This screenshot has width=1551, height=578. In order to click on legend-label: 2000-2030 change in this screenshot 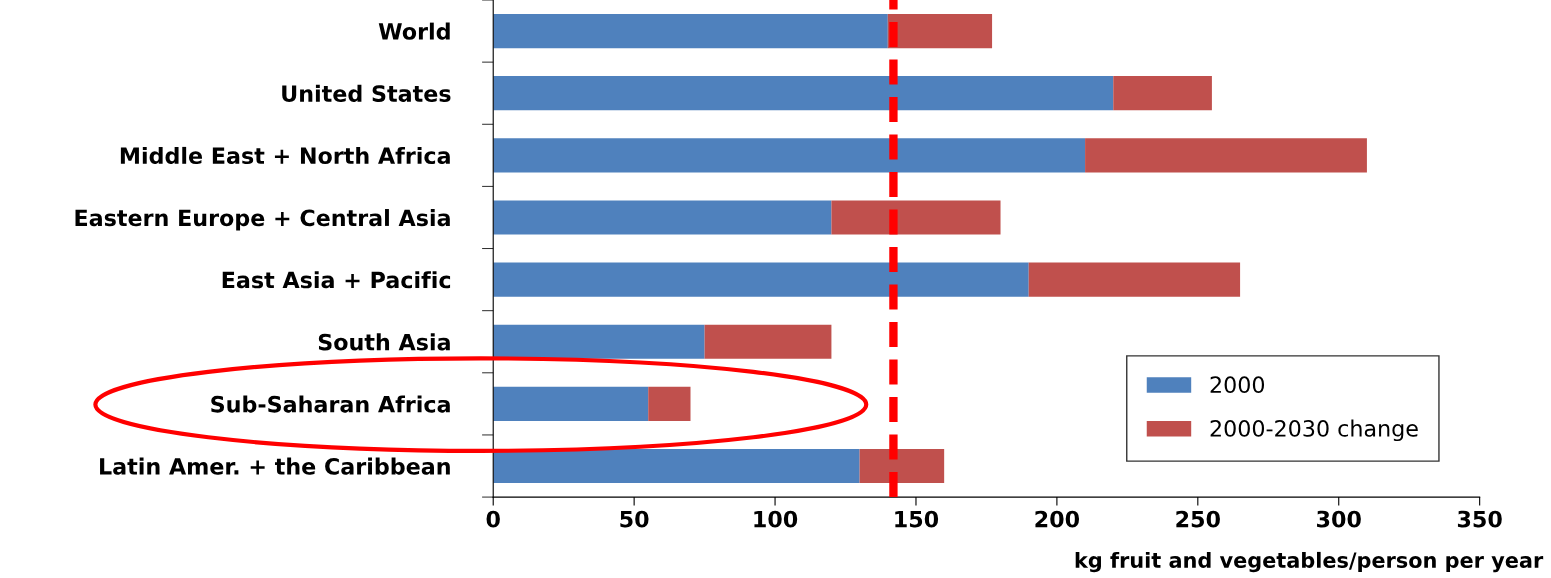, I will do `click(1314, 430)`.